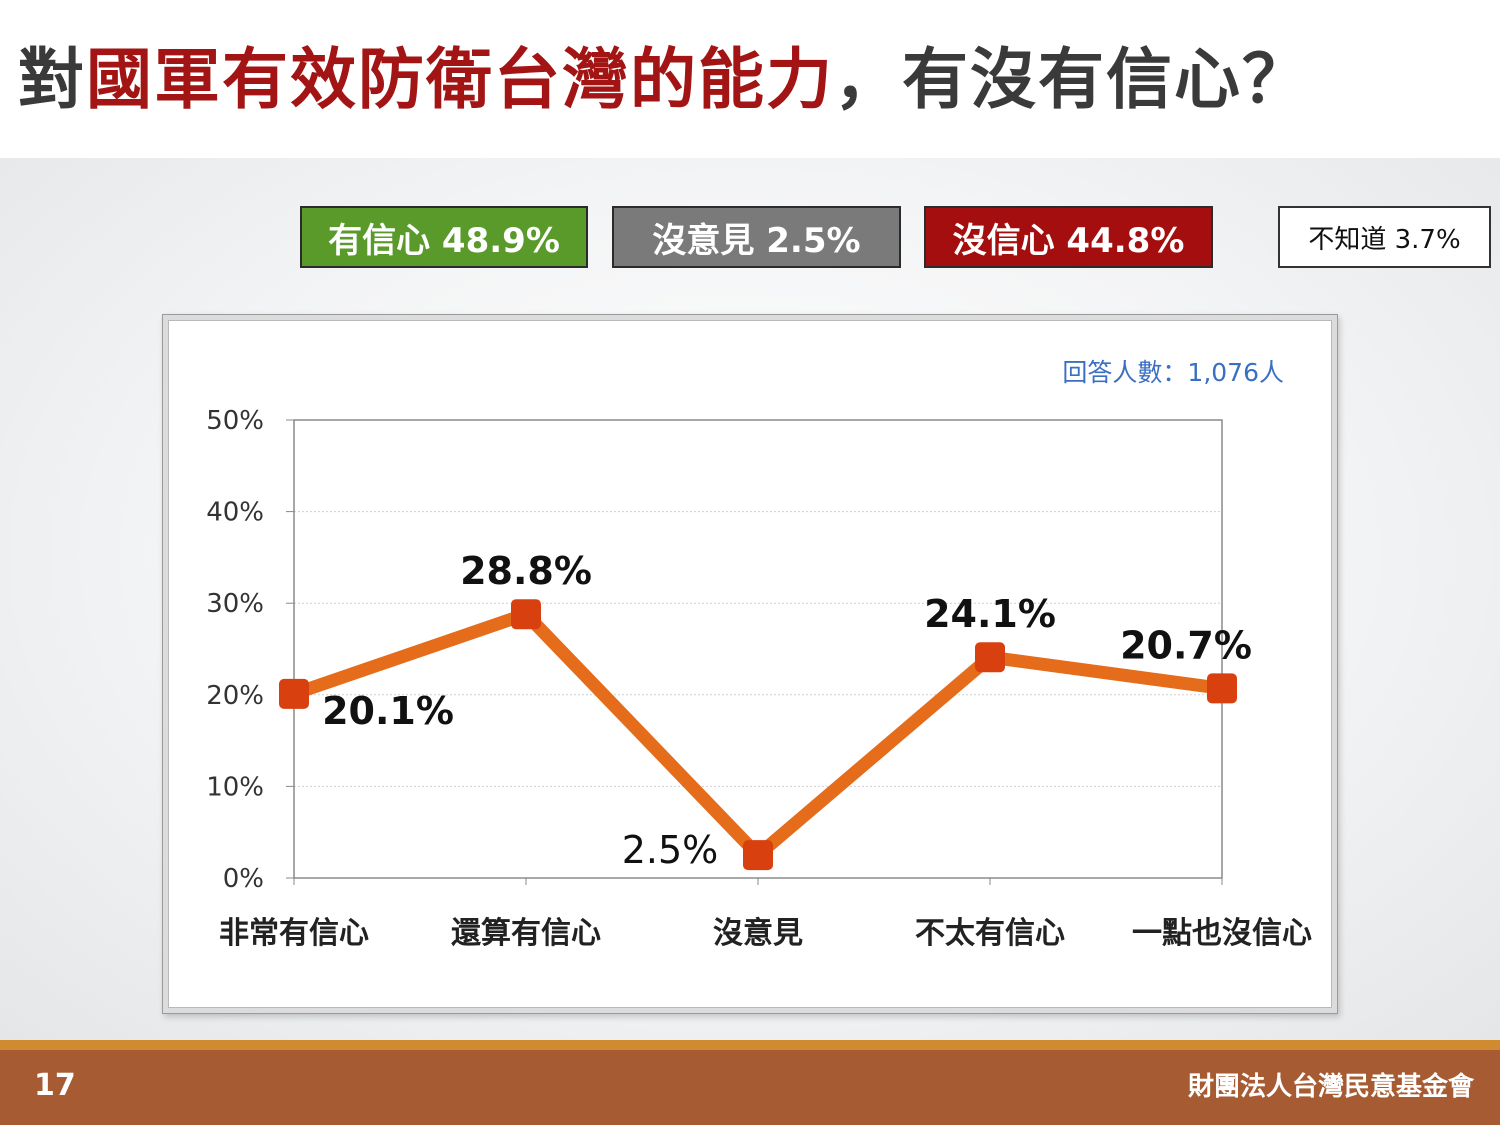 Image resolution: width=1500 pixels, height=1125 pixels. Describe the element at coordinates (756, 237) in the screenshot. I see `summary-no-opinion-box: 沒意見 2.5%` at that location.